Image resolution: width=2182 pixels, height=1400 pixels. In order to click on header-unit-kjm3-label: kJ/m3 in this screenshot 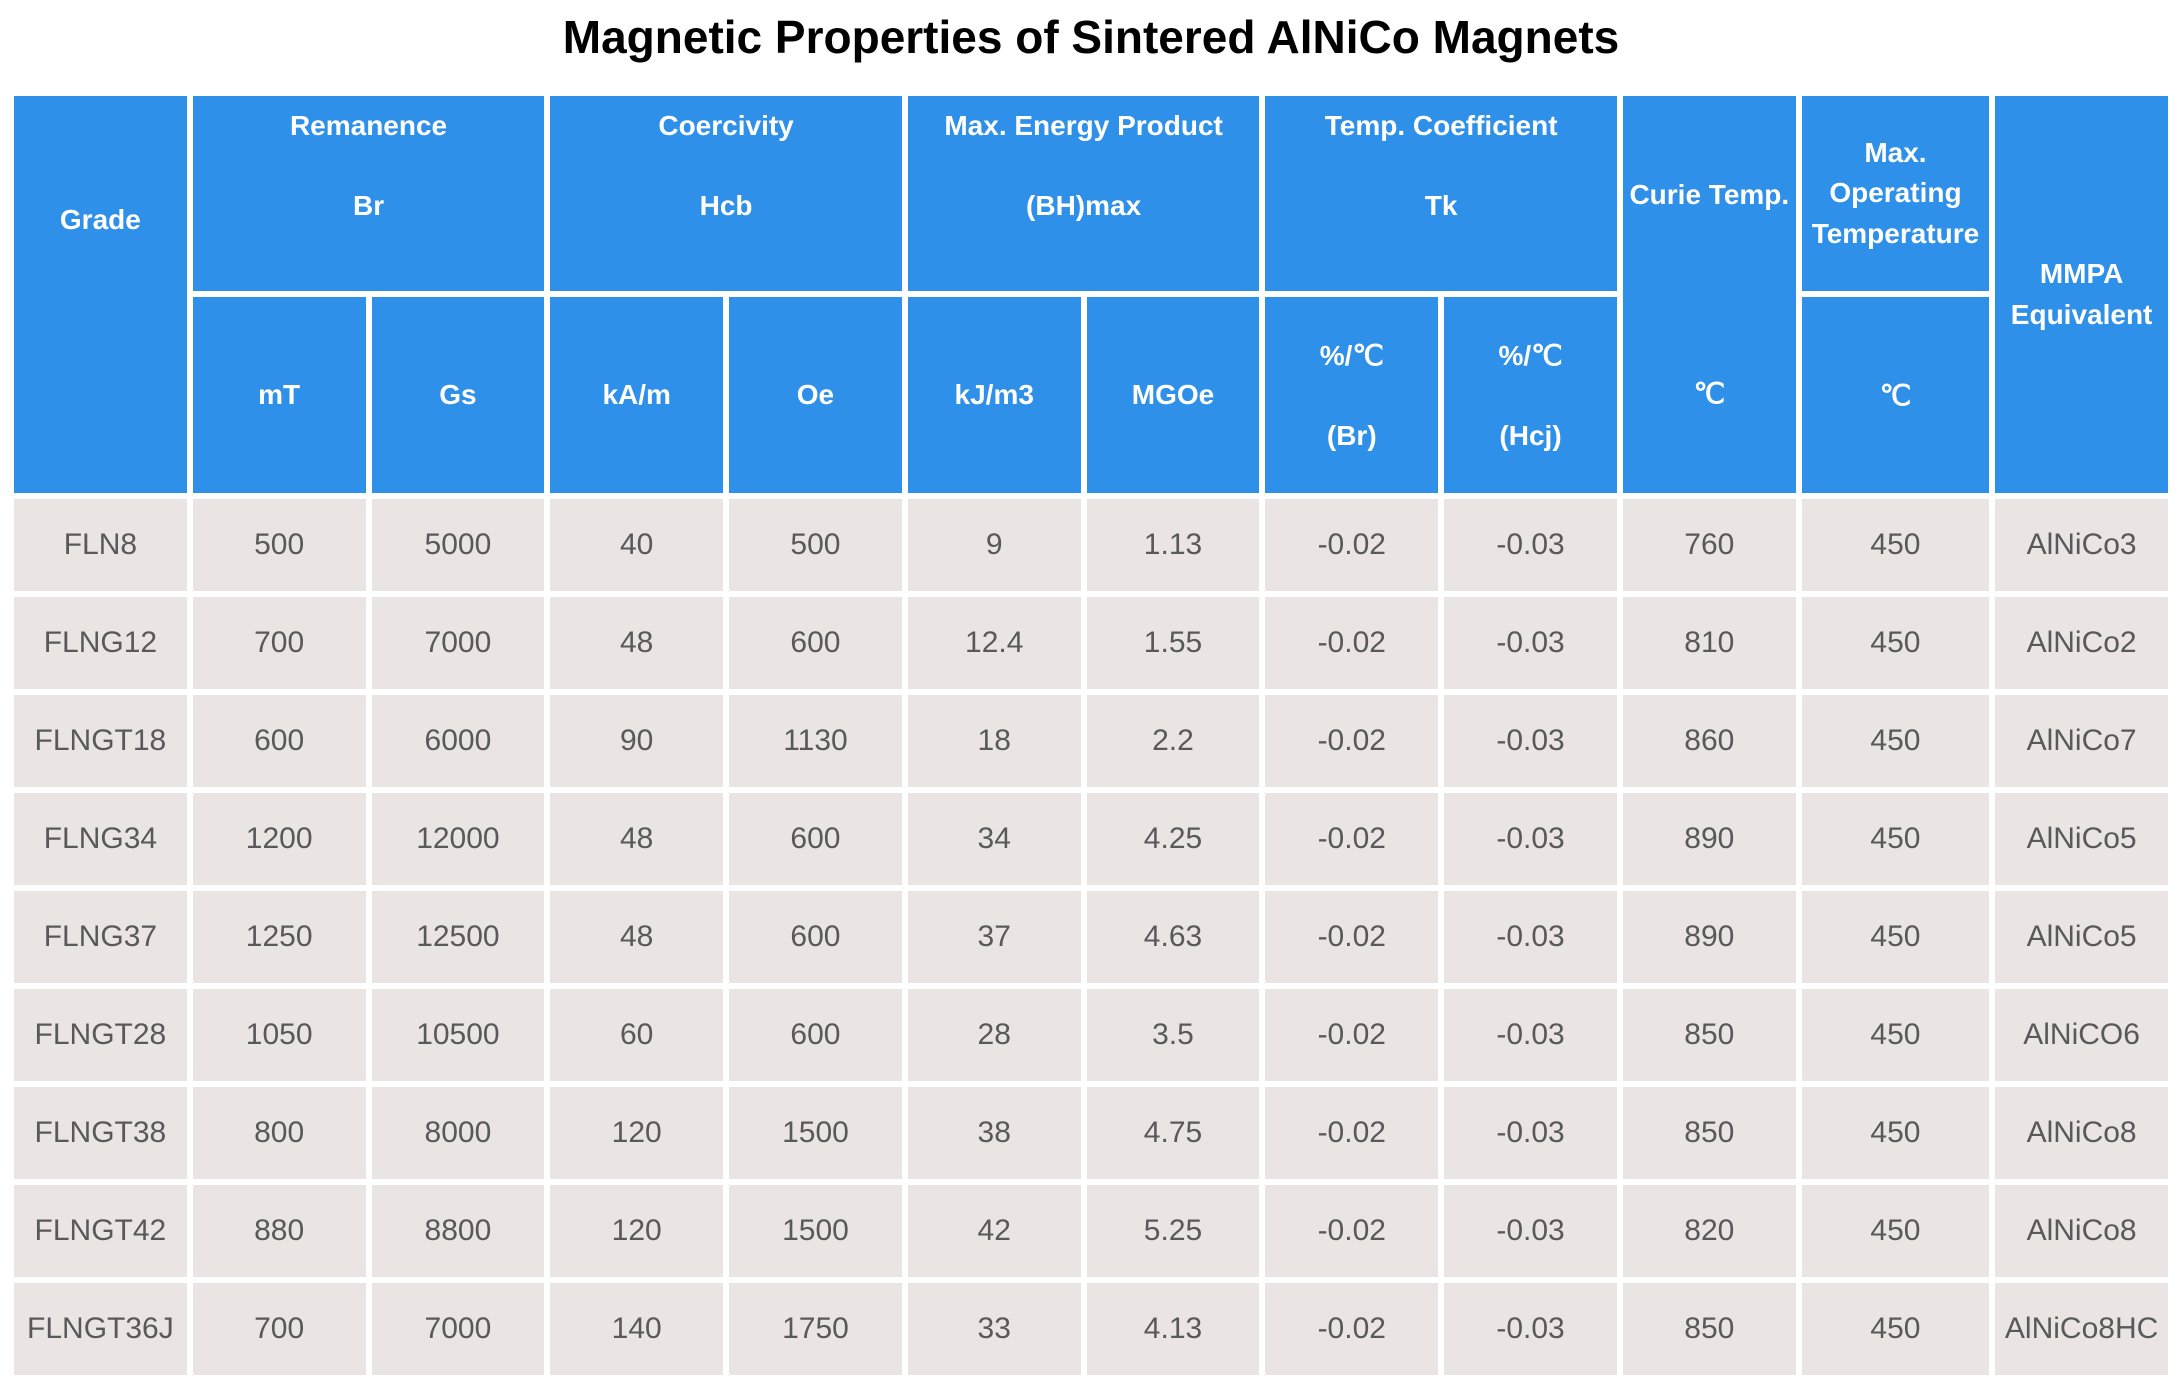, I will do `click(994, 394)`.